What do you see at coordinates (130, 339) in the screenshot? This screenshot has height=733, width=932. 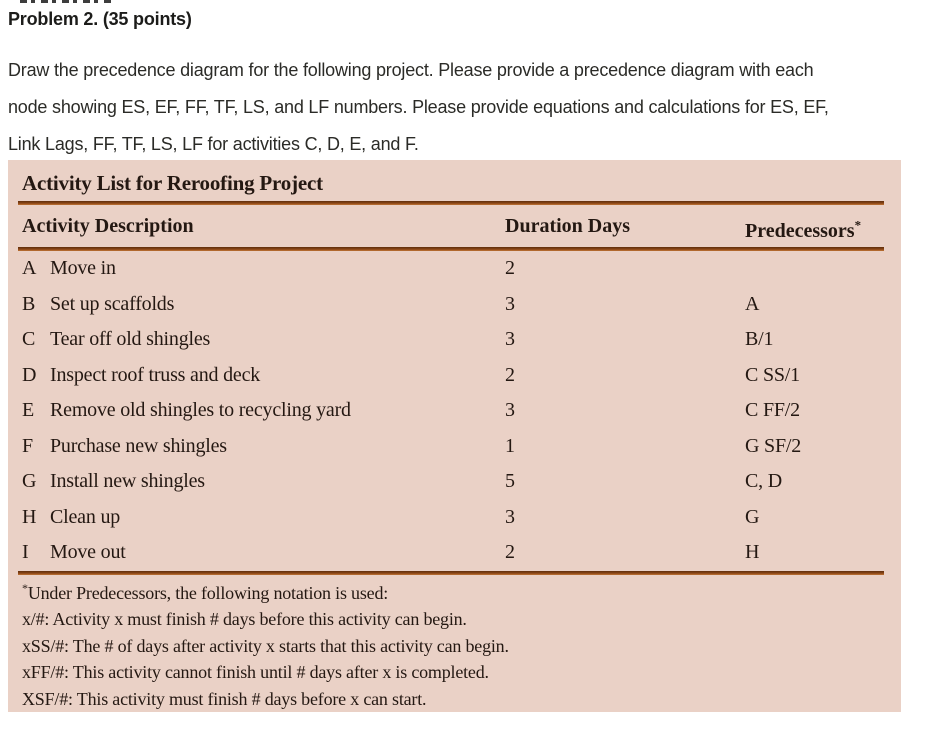 I see `activity-description: Tear off old shingles` at bounding box center [130, 339].